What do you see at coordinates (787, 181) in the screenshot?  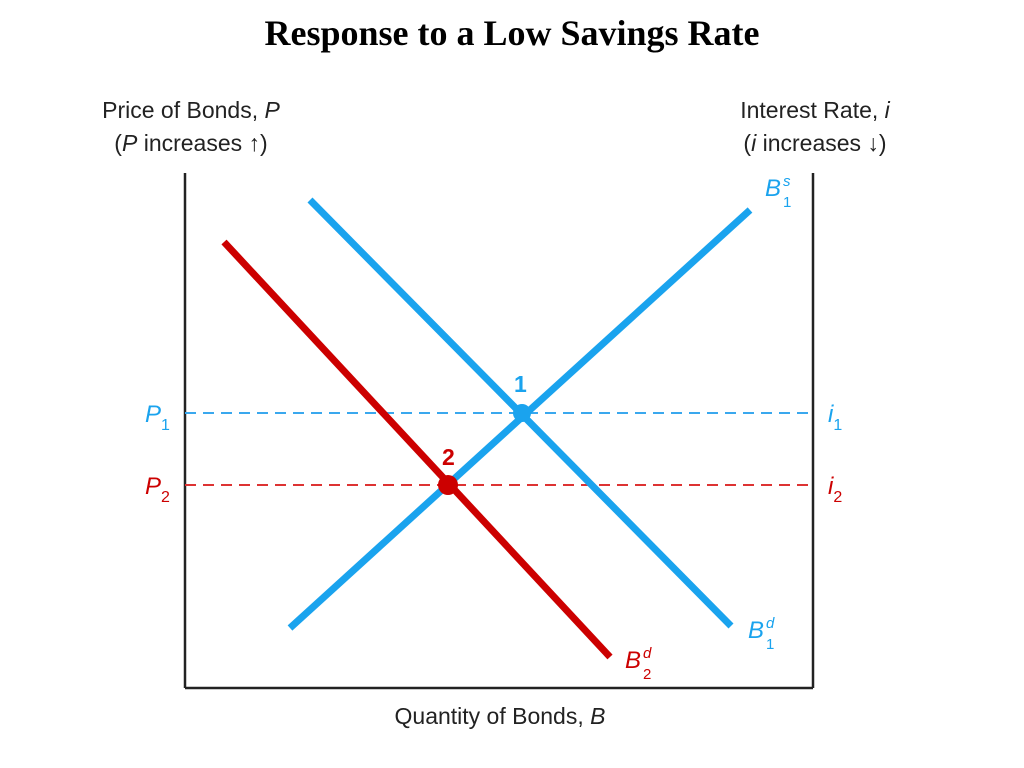 I see `svg-text: s` at bounding box center [787, 181].